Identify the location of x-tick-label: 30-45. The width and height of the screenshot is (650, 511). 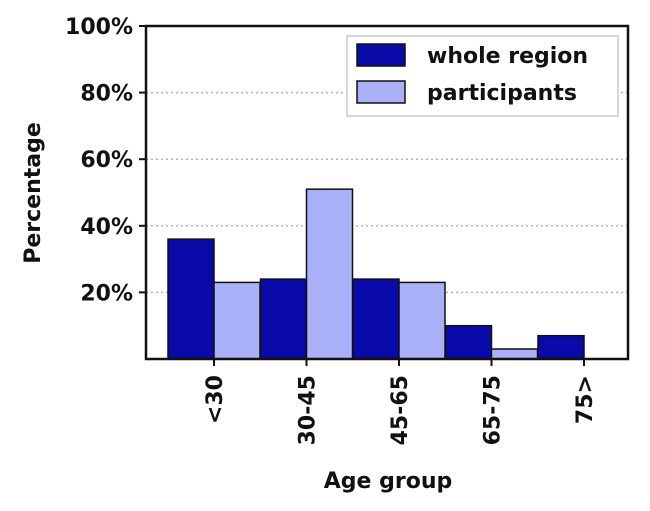
(308, 410).